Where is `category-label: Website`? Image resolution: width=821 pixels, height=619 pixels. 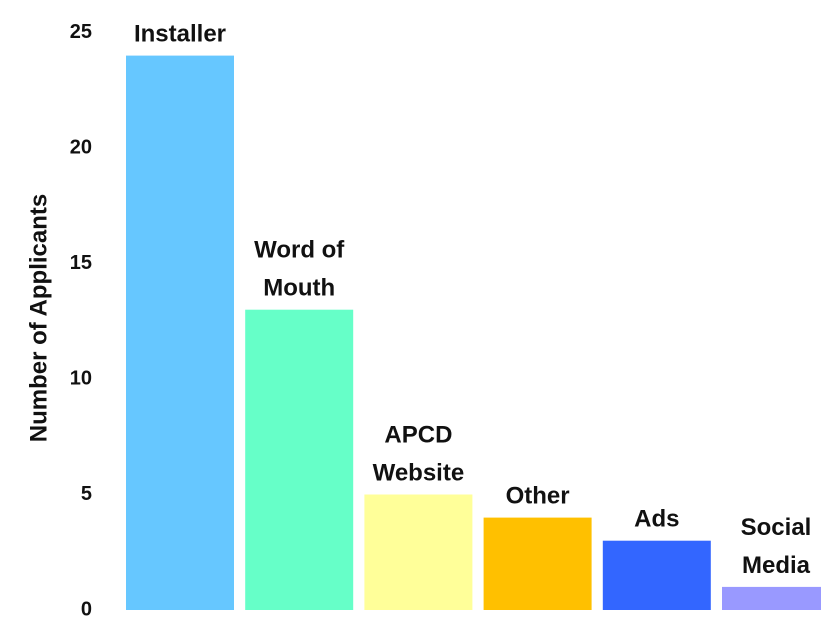 category-label: Website is located at coordinates (419, 473).